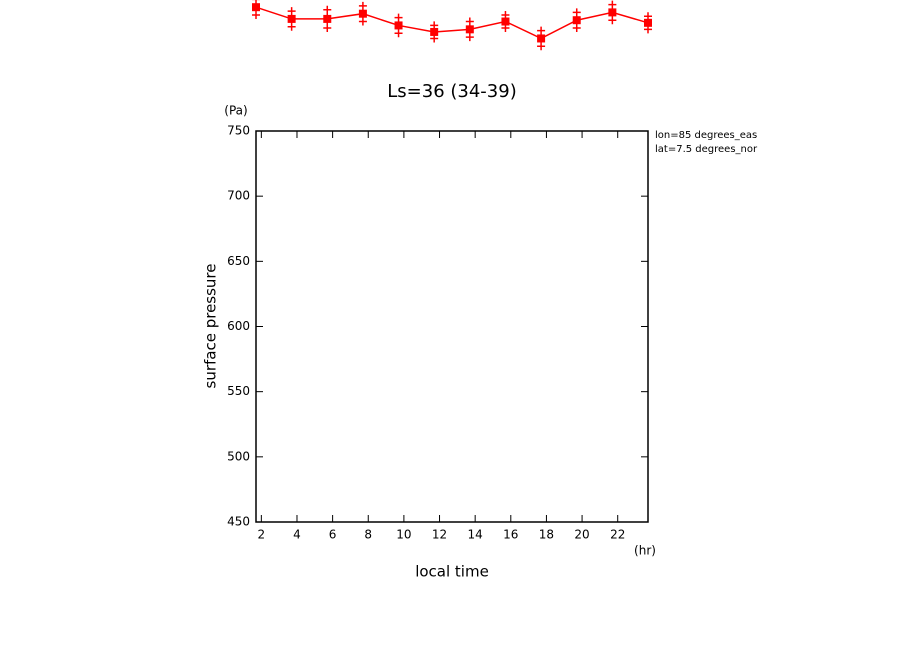 This screenshot has height=654, width=904. What do you see at coordinates (238, 326) in the screenshot?
I see `y-tick-label: 600` at bounding box center [238, 326].